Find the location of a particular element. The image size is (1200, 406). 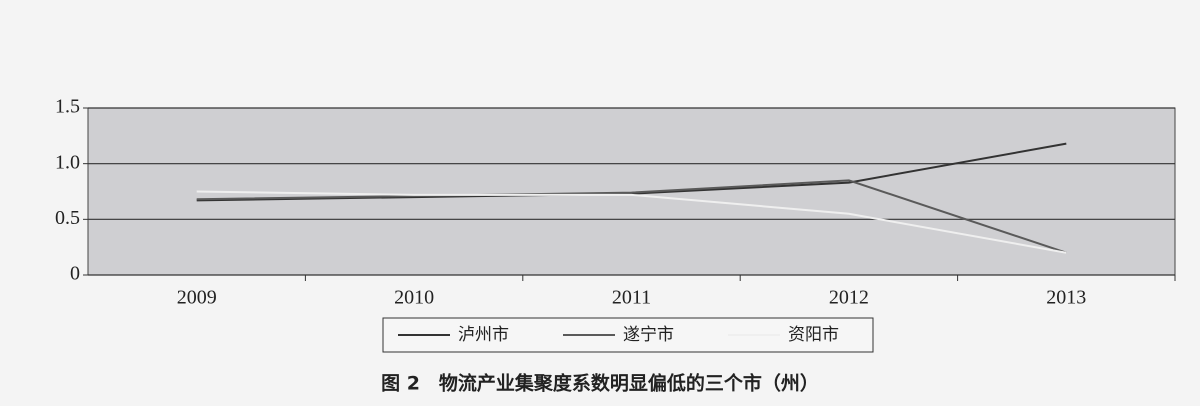

x-tick-label: 2009 is located at coordinates (197, 298).